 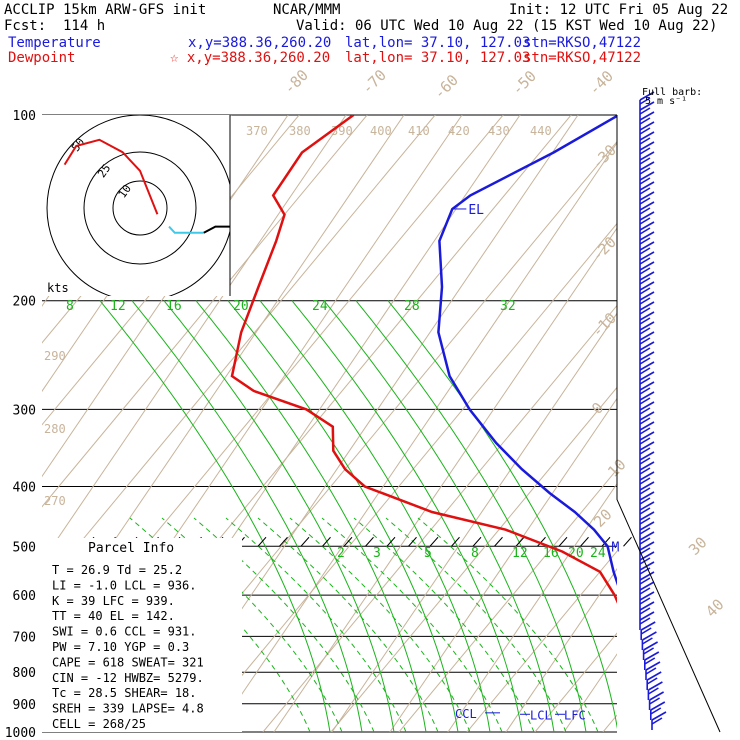 What do you see at coordinates (672, 92) in the screenshot?
I see `barb-scale-label: Full barb:` at bounding box center [672, 92].